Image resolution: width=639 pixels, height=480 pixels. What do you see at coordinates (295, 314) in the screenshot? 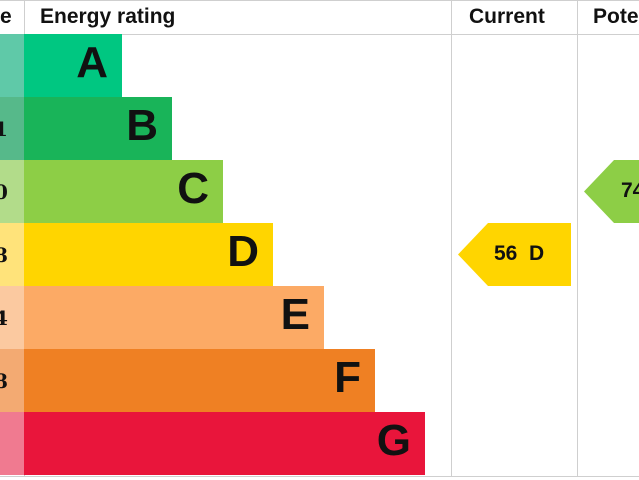
I see `band-letter: E` at bounding box center [295, 314].